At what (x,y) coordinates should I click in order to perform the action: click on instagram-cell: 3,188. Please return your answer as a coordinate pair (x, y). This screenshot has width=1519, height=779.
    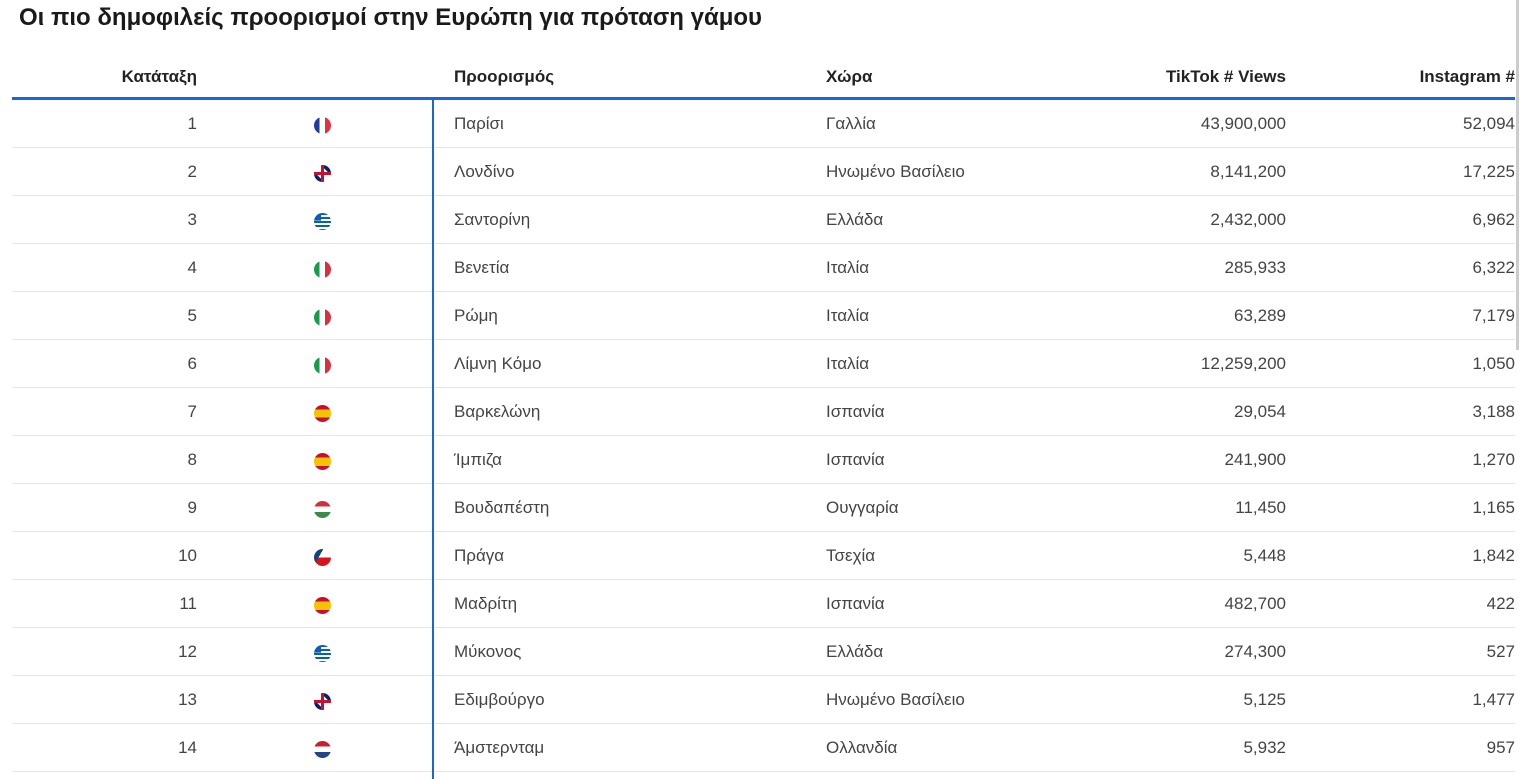
    Looking at the image, I should click on (1493, 411).